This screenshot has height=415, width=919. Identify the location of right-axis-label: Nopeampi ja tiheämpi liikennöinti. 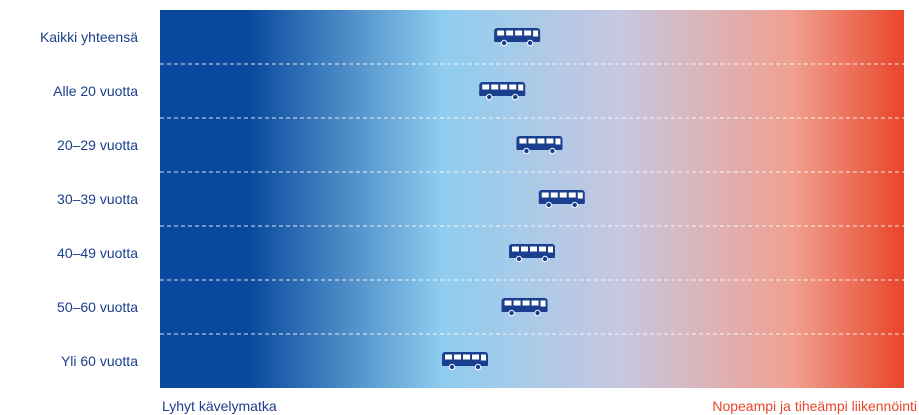
(814, 406).